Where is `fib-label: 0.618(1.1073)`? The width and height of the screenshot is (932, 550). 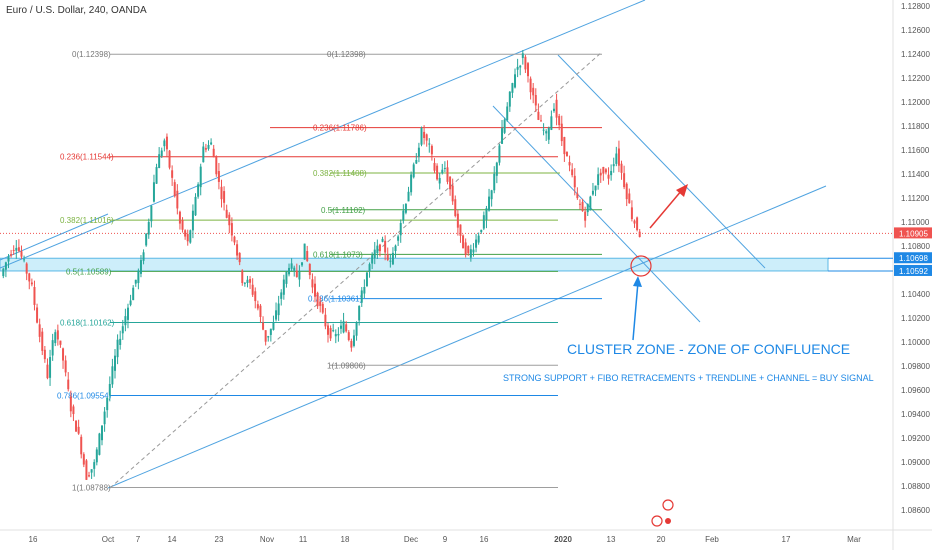
fib-label: 0.618(1.1073) is located at coordinates (338, 254).